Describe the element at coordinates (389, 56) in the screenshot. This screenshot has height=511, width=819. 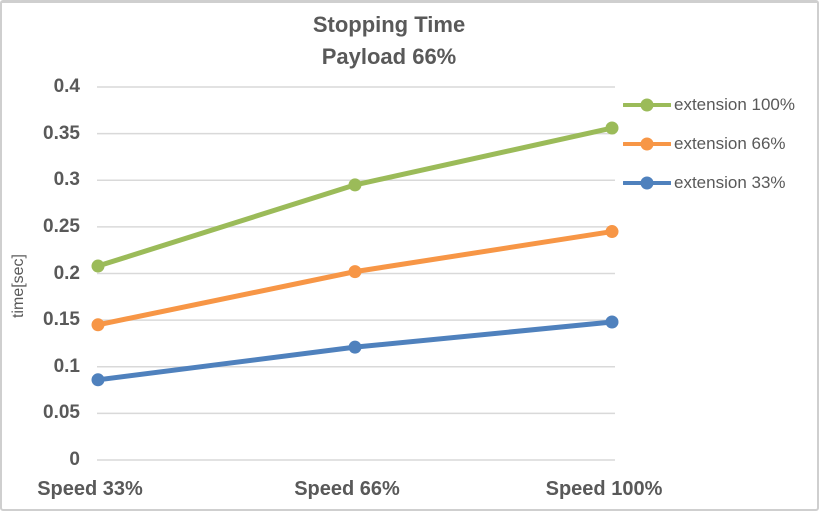
I see `chart-title-line2: Payload 66%` at that location.